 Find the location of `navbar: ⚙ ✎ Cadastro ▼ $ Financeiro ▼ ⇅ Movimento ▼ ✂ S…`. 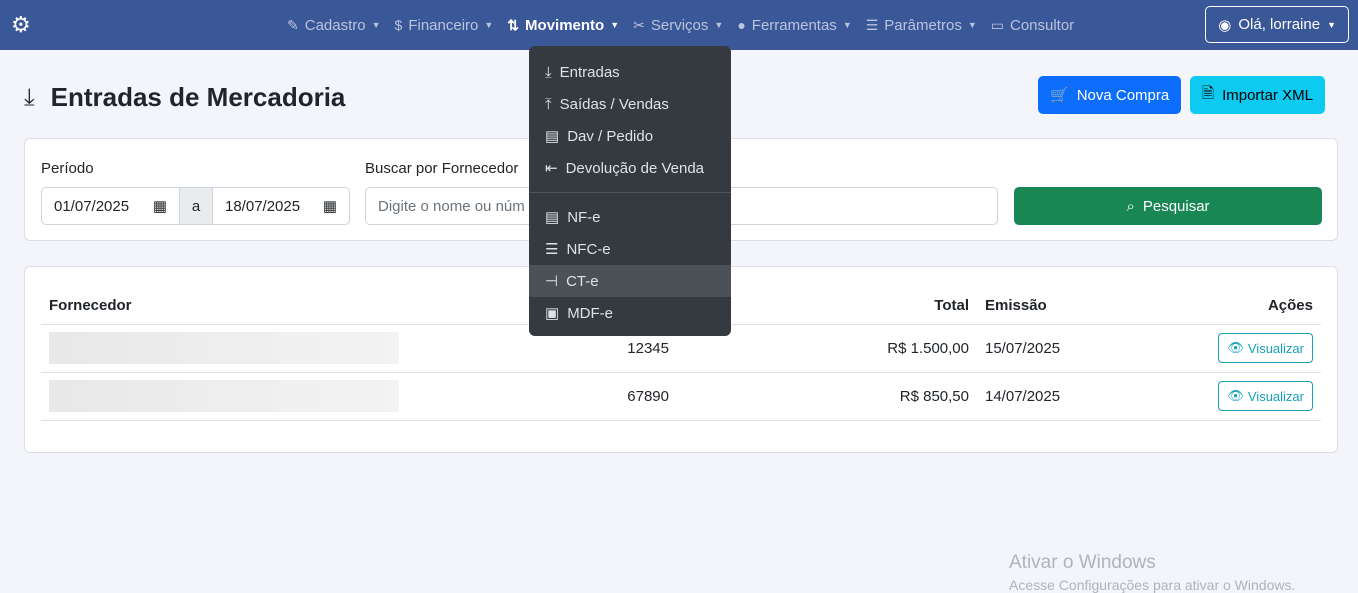

navbar: ⚙ ✎ Cadastro ▼ $ Financeiro ▼ ⇅ Movimento ▼ ✂ S… is located at coordinates (679, 25).